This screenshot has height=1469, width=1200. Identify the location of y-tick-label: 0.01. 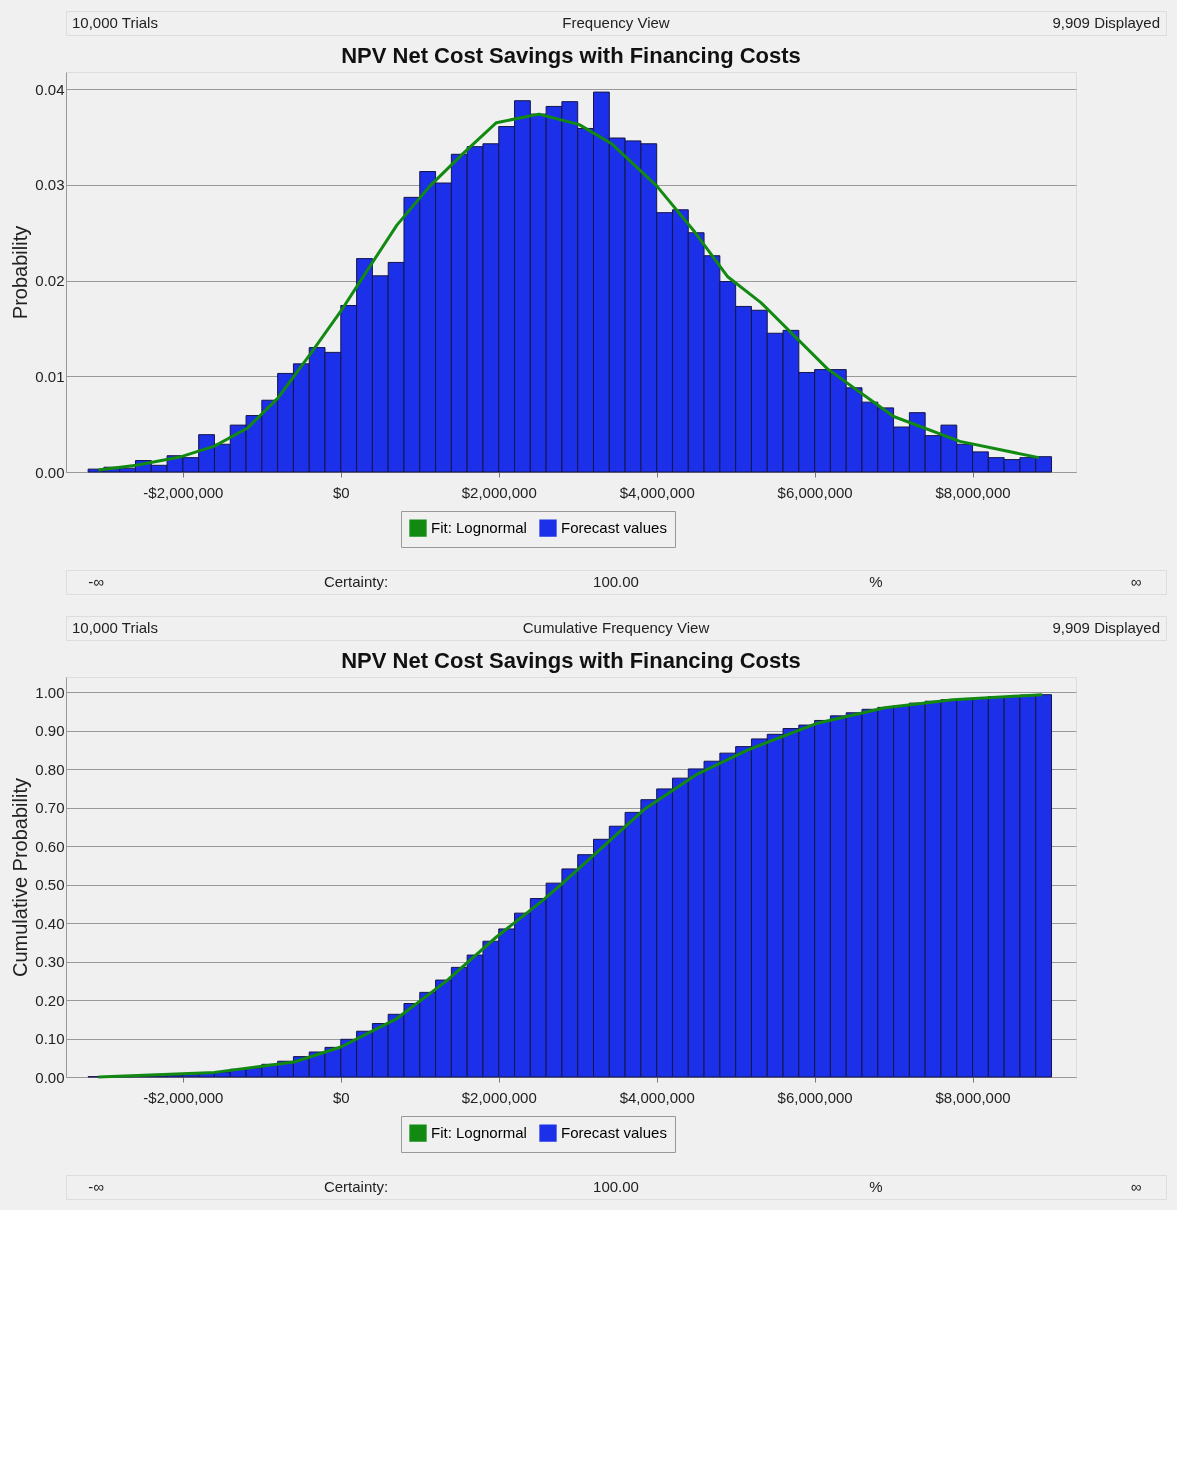
(50, 376).